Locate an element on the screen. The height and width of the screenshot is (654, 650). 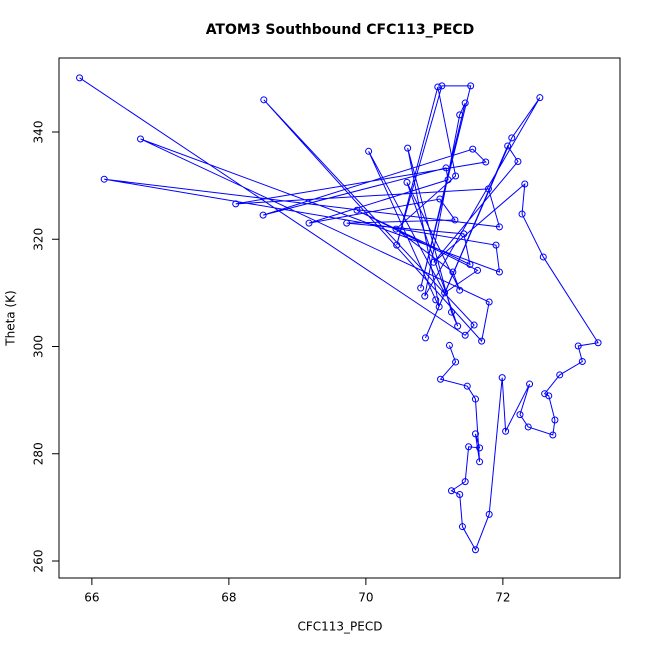
chart-title: ATOM3 Southbound CFC113_PECD is located at coordinates (340, 30).